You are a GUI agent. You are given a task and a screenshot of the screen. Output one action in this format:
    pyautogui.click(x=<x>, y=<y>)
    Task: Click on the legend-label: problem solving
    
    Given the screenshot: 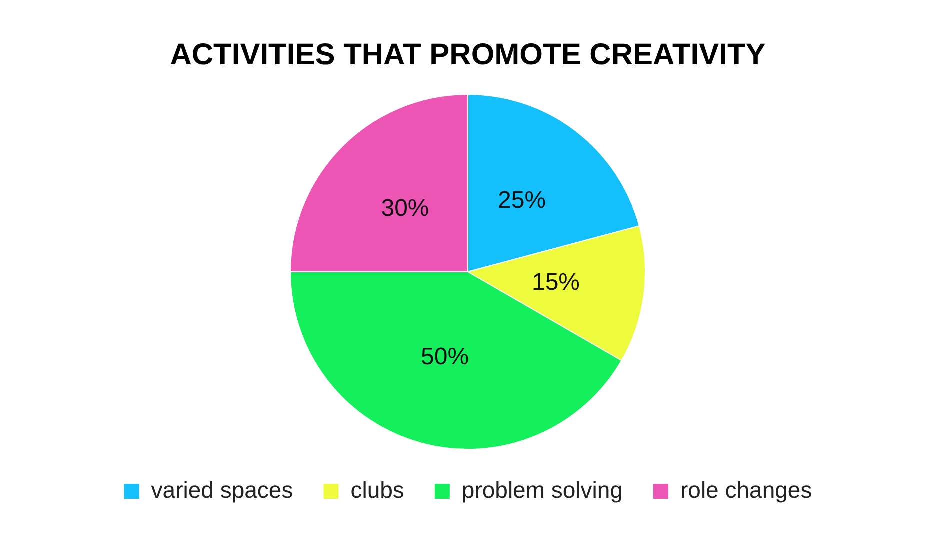 What is the action you would take?
    pyautogui.click(x=543, y=489)
    